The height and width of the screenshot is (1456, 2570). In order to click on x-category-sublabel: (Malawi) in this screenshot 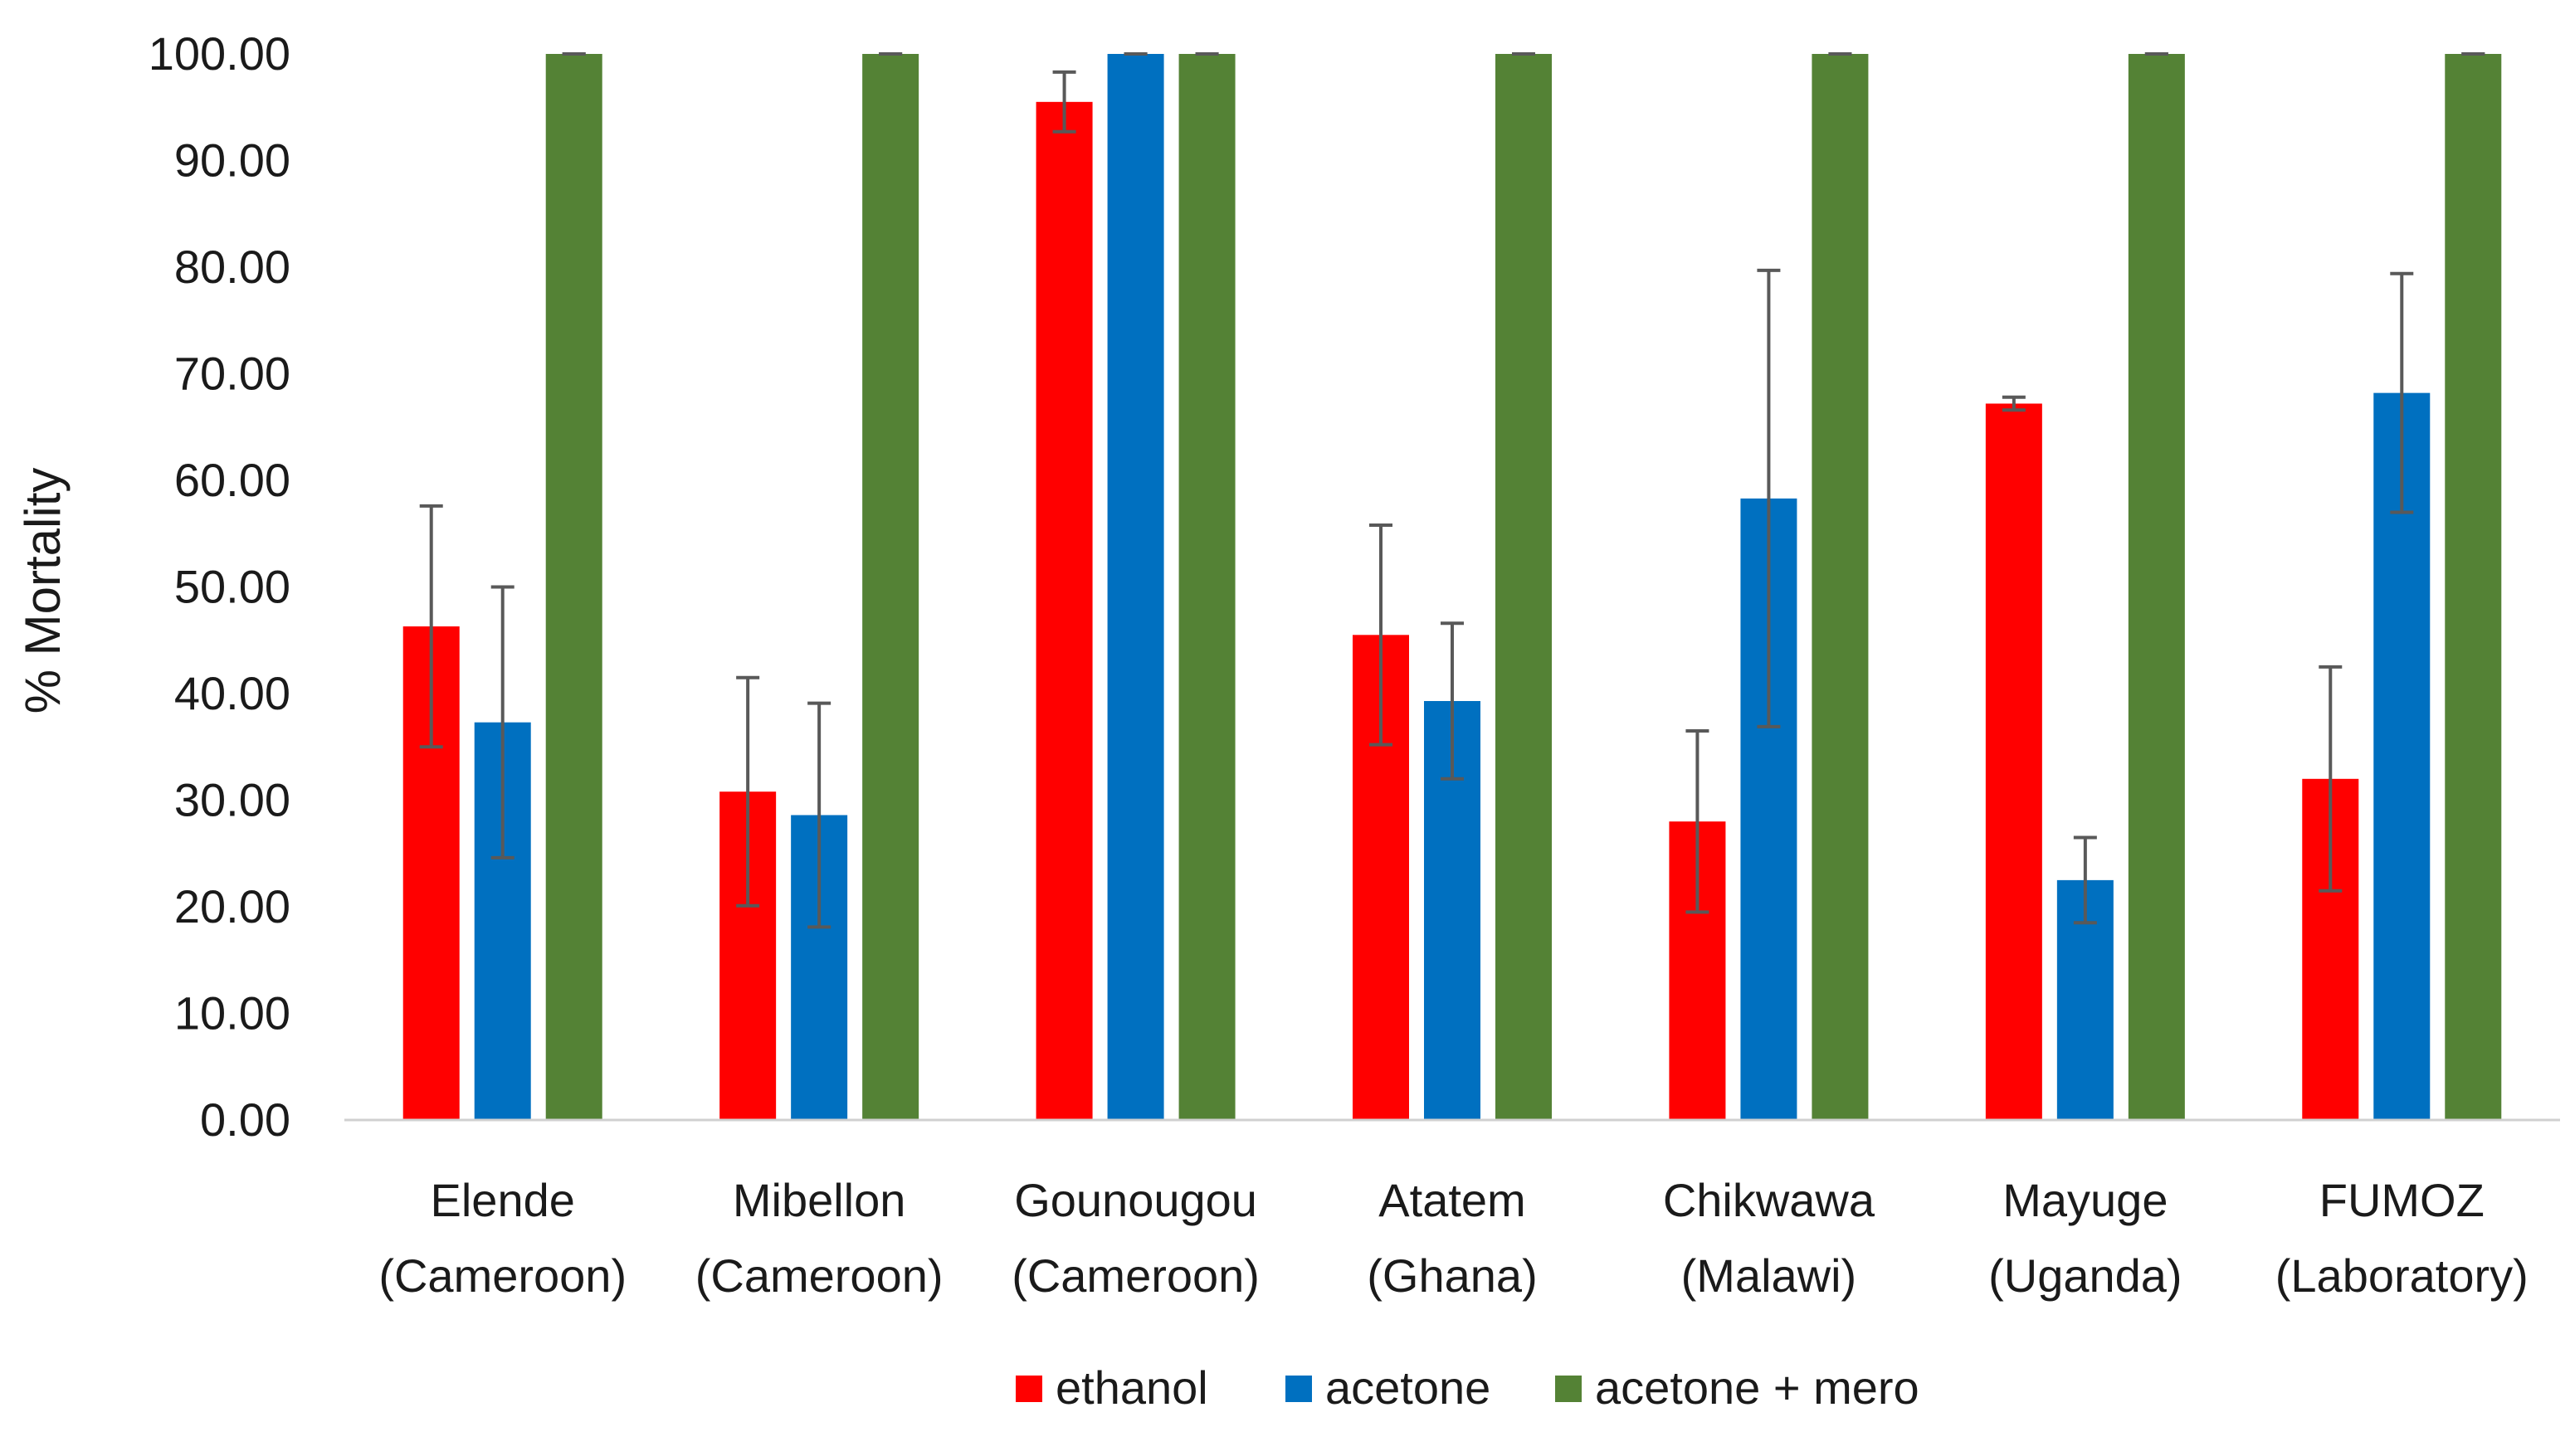, I will do `click(1769, 1275)`.